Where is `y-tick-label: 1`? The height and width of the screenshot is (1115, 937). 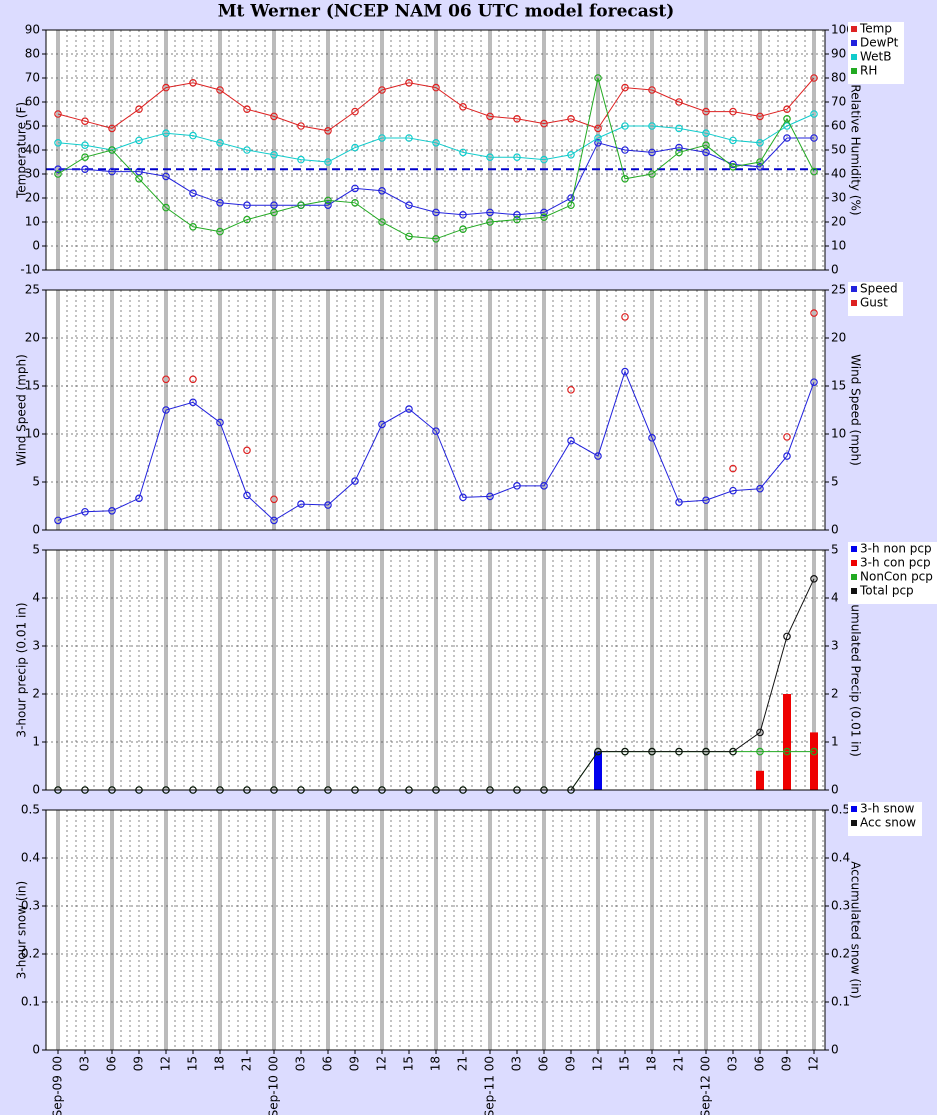 y-tick-label: 1 is located at coordinates (36, 742).